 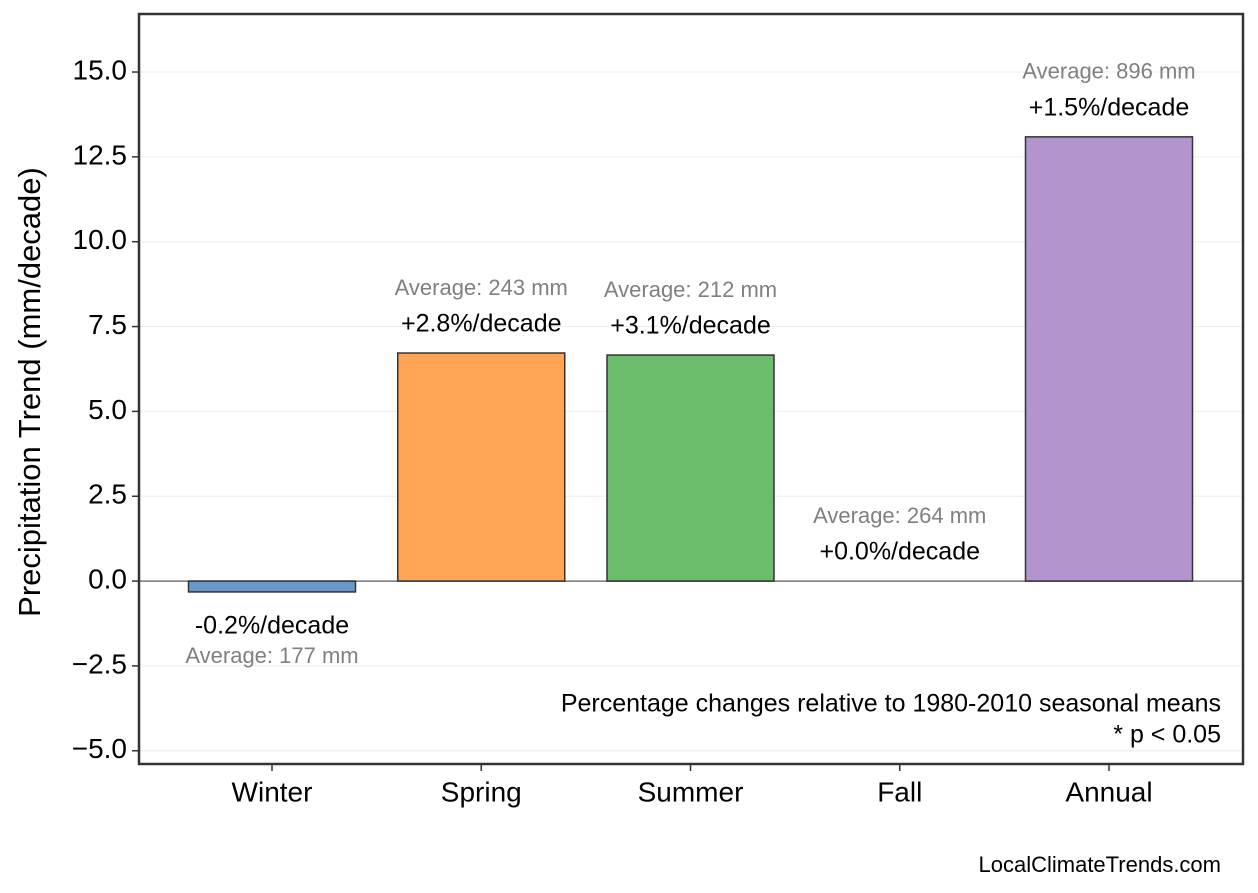 What do you see at coordinates (107, 324) in the screenshot?
I see `y-tick-label: 7.5` at bounding box center [107, 324].